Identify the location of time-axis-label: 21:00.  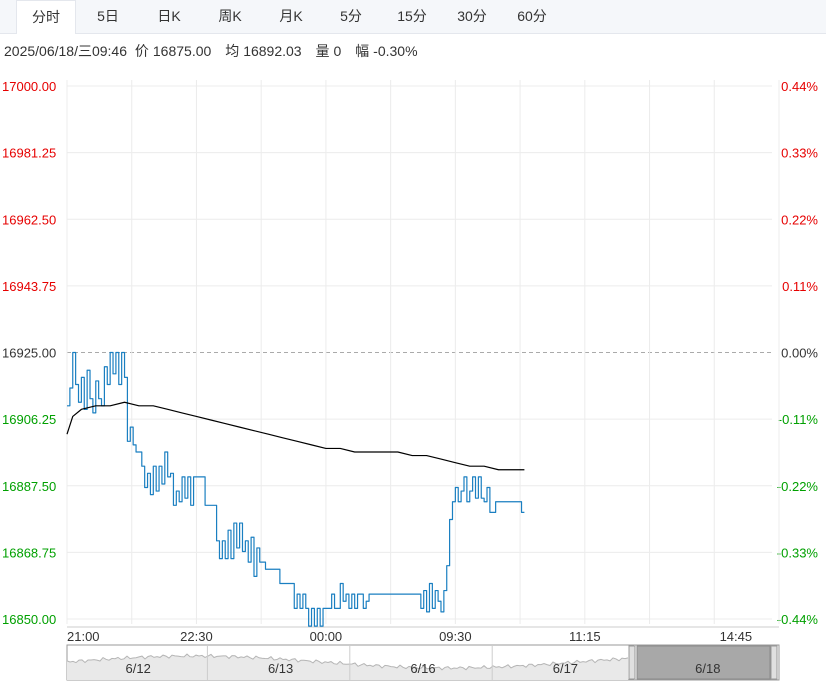
(83, 636).